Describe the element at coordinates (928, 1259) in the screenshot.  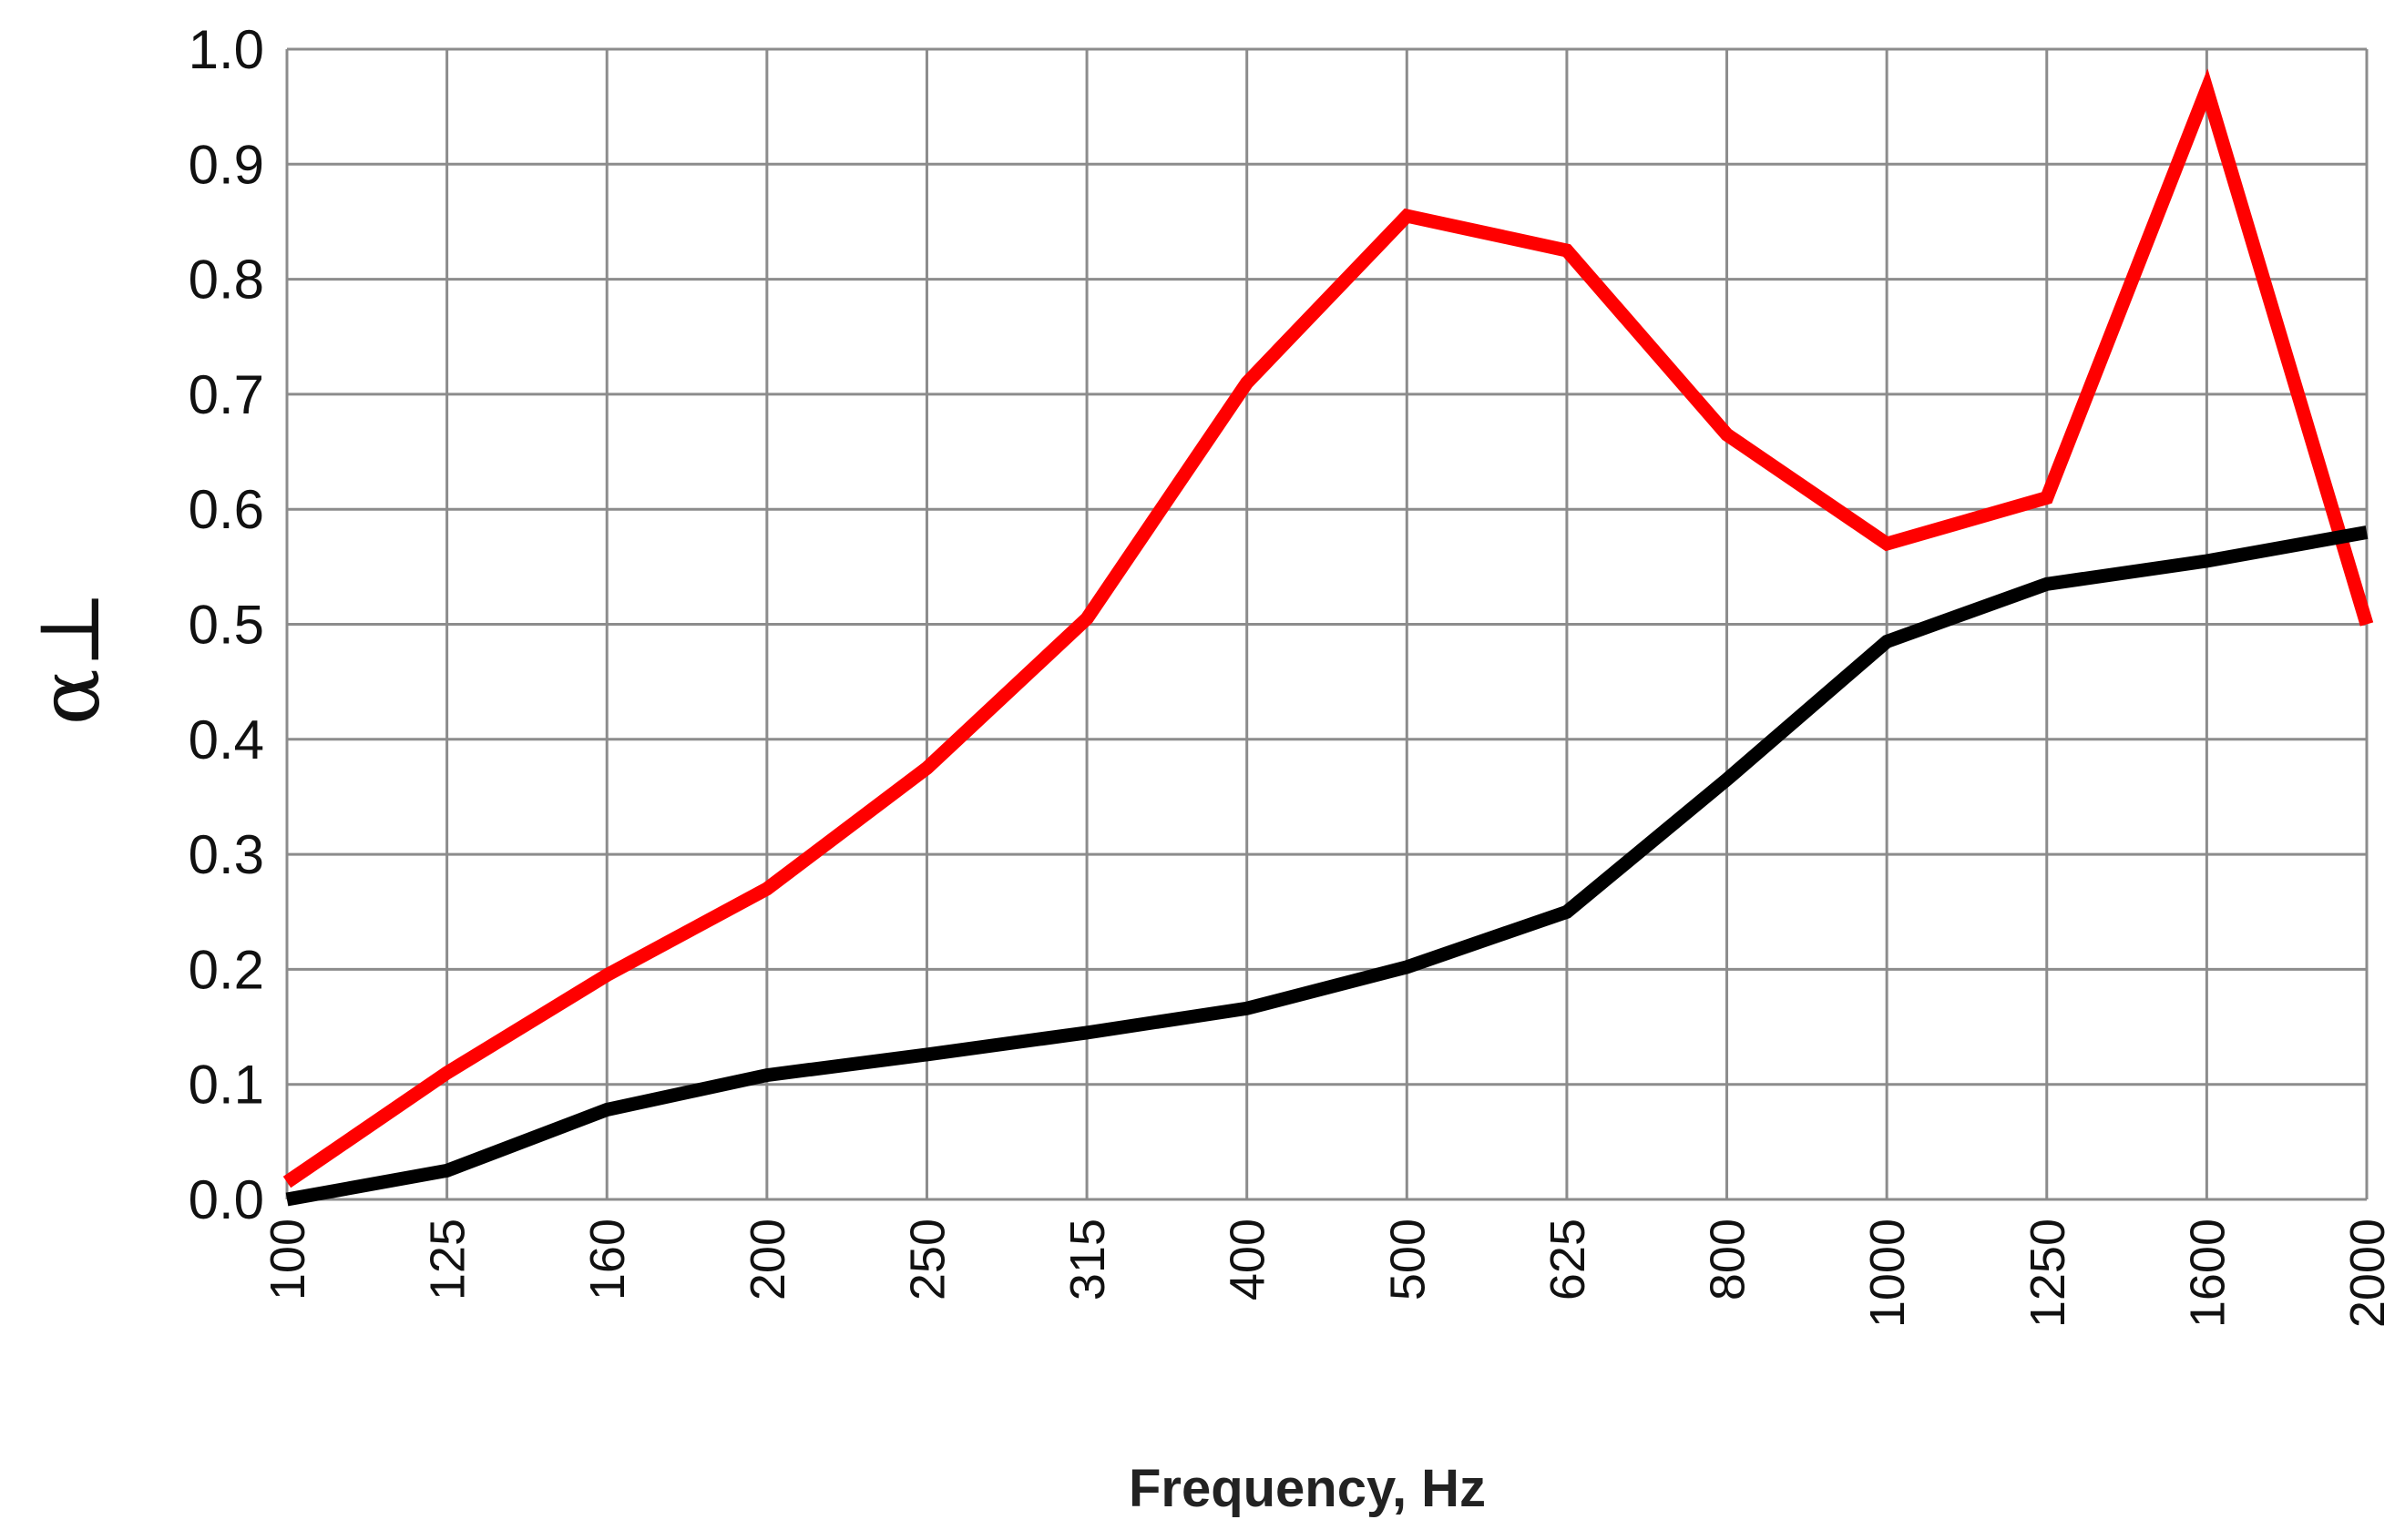
I see `x-tick-label: 250` at that location.